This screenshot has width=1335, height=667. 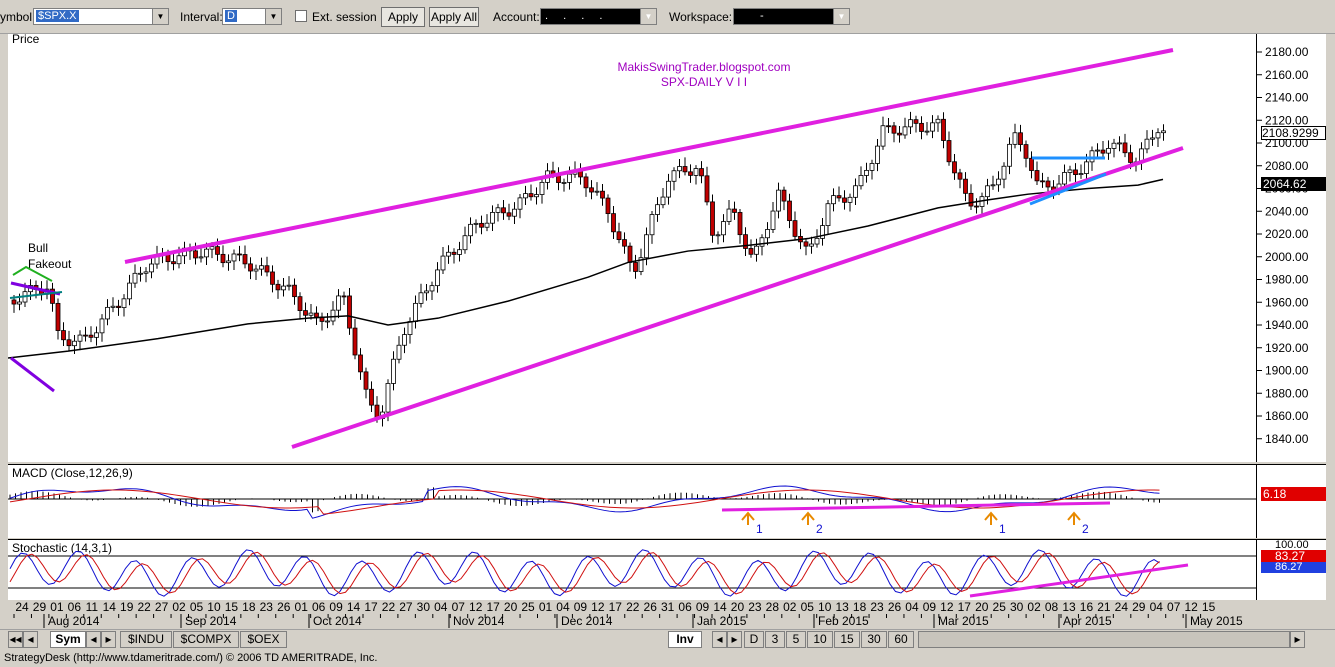 What do you see at coordinates (4, 316) in the screenshot?
I see `left-drawing-toolbar` at bounding box center [4, 316].